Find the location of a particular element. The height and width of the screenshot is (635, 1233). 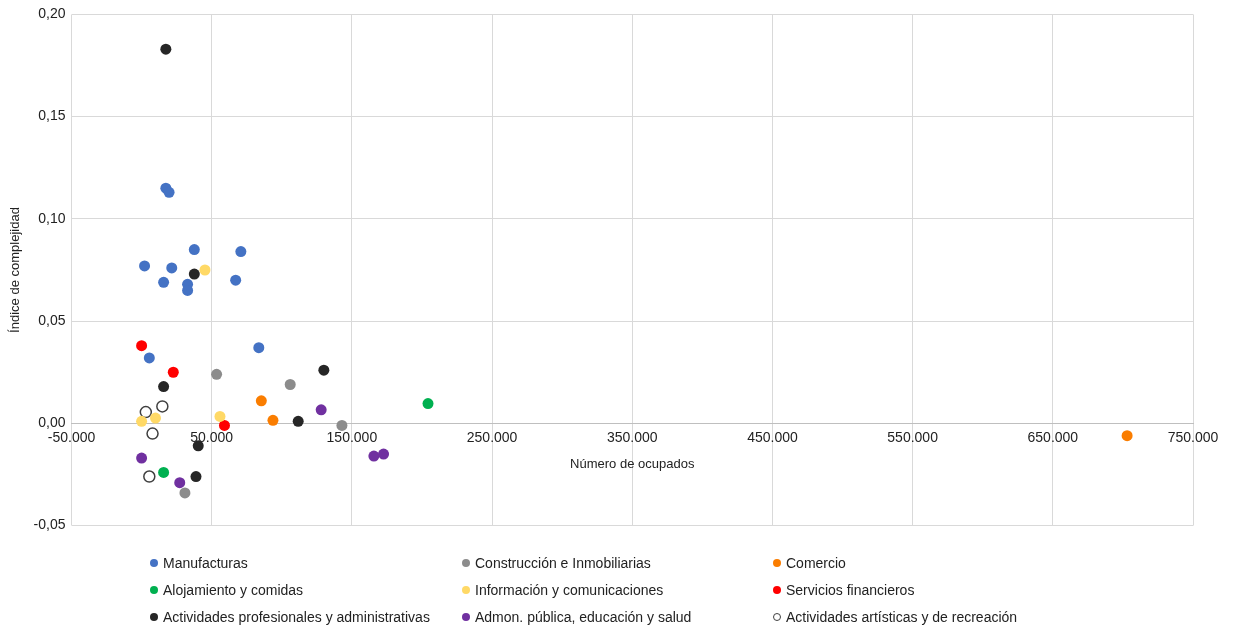

y-tick-label: -0,05 is located at coordinates (49, 524).